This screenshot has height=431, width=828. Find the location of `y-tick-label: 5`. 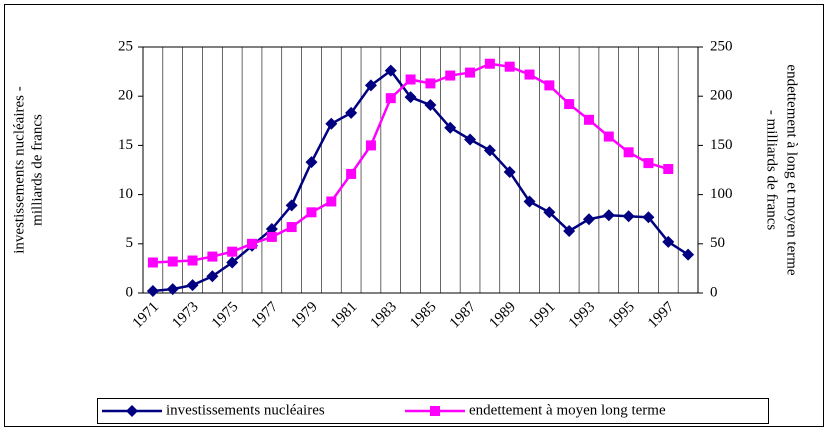

y-tick-label: 5 is located at coordinates (130, 243).